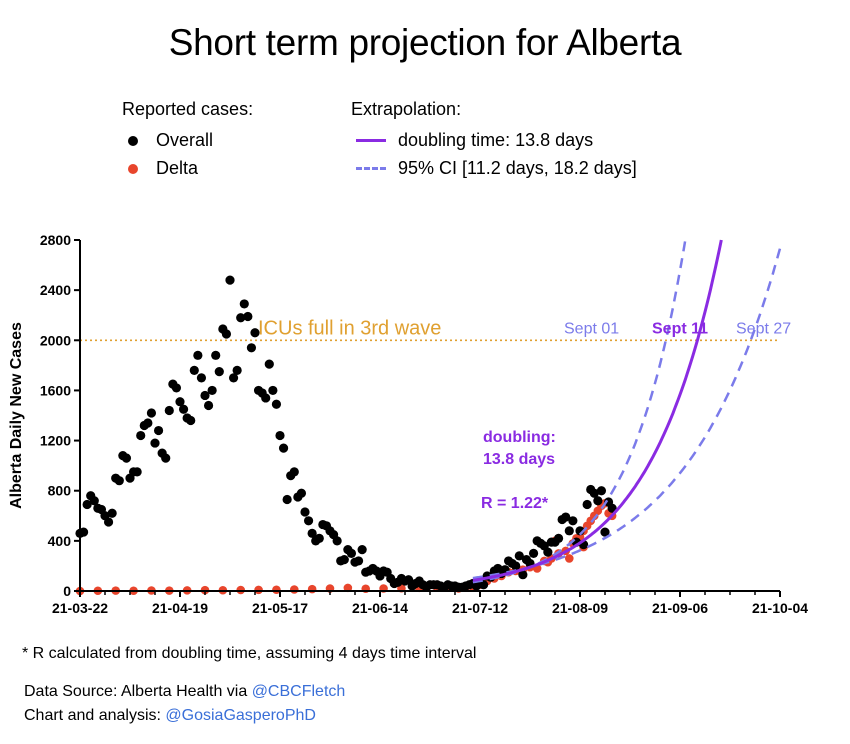 Image resolution: width=850 pixels, height=744 pixels. I want to click on y-tick-label: 800, so click(60, 491).